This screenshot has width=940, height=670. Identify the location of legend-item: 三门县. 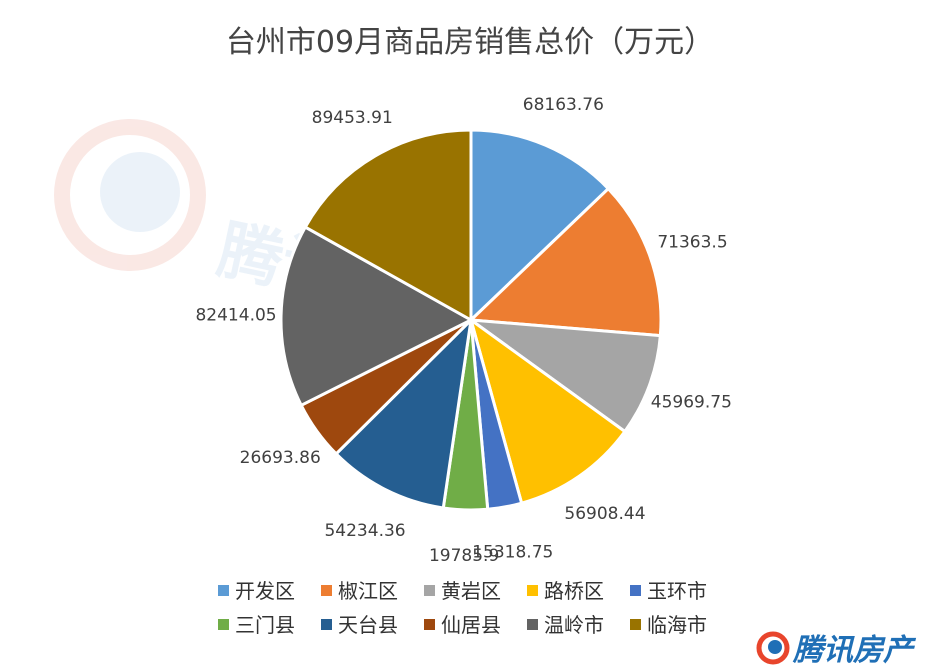
(256, 625).